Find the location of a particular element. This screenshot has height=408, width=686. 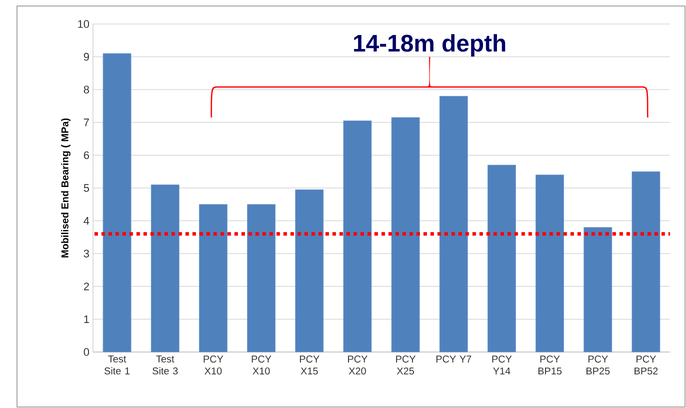

y-axis-title: Mobilised End Bearing ( MPa) is located at coordinates (65, 188).